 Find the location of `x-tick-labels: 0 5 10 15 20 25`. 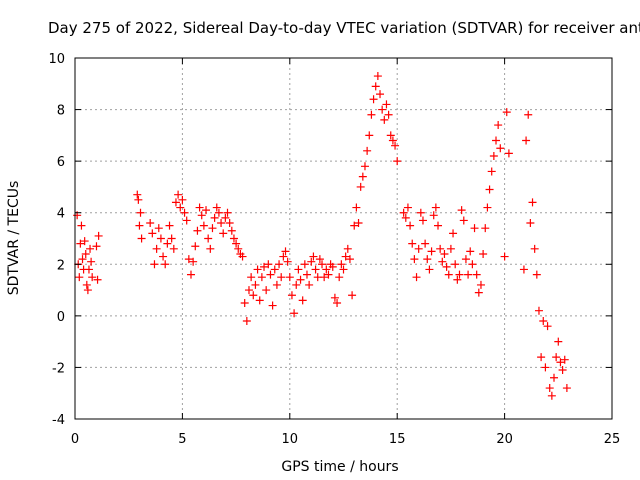

x-tick-labels: 0 5 10 15 20 25 is located at coordinates (345, 439).